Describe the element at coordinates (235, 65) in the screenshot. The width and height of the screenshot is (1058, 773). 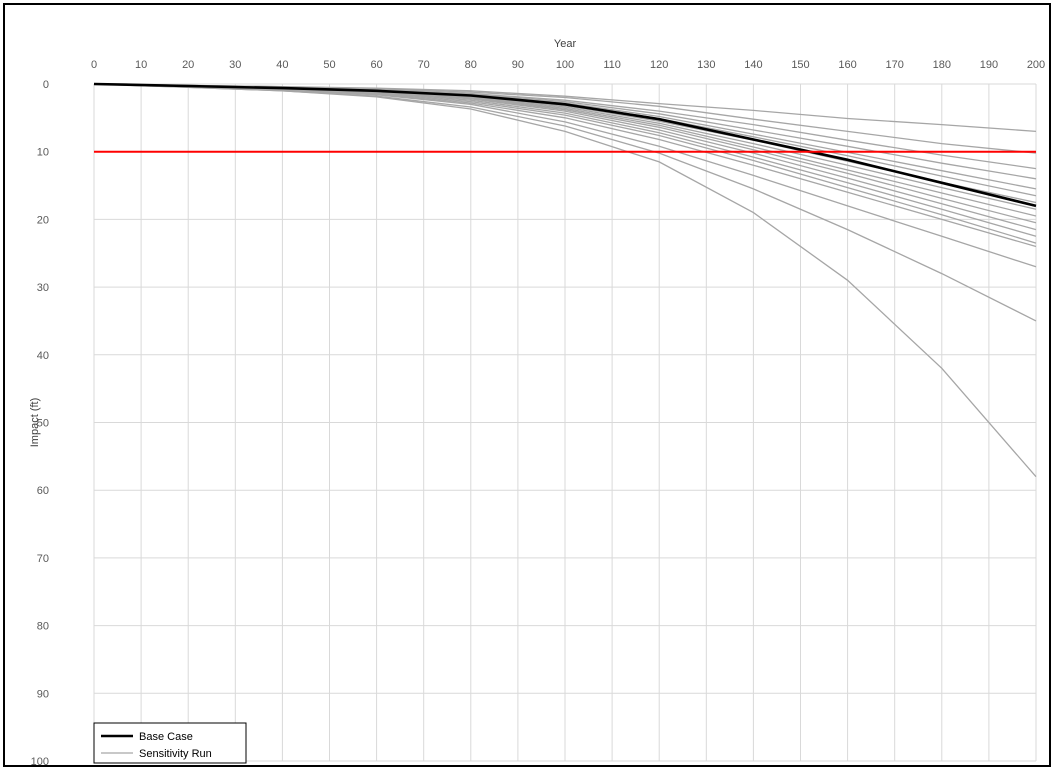
I see `x-tick-label-30: 30` at that location.